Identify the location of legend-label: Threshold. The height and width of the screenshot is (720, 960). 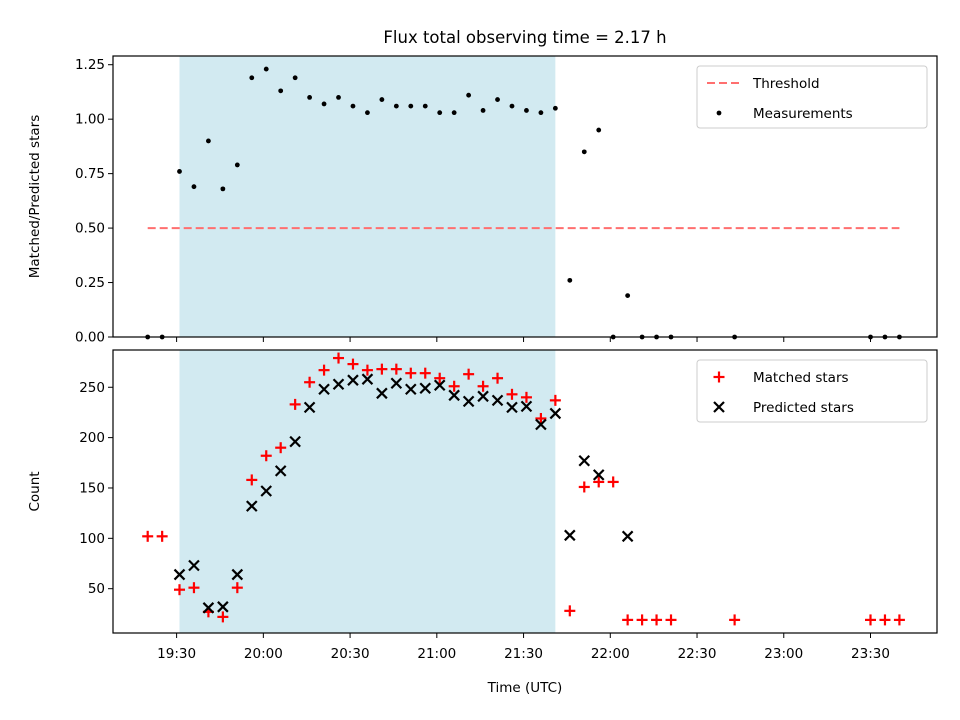
(786, 84).